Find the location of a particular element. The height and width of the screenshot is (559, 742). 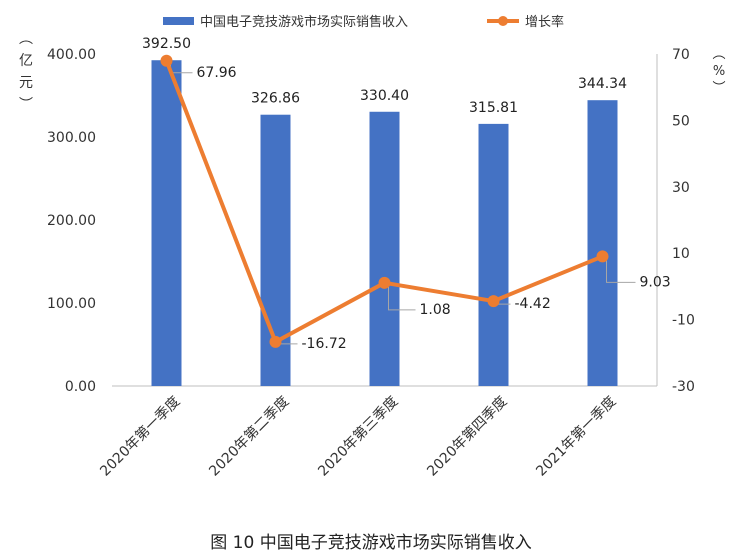

y-left-tick-label: 100.00 is located at coordinates (71, 304).